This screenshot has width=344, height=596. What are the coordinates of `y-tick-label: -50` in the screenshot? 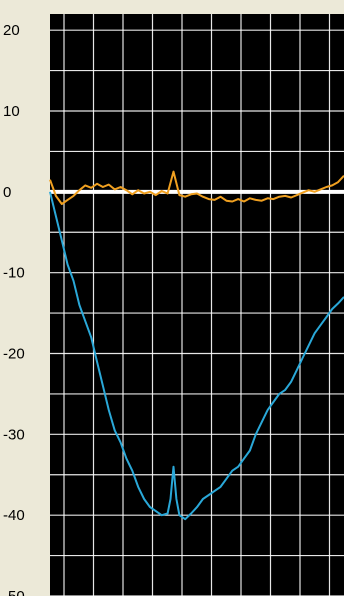 It's located at (14, 592).